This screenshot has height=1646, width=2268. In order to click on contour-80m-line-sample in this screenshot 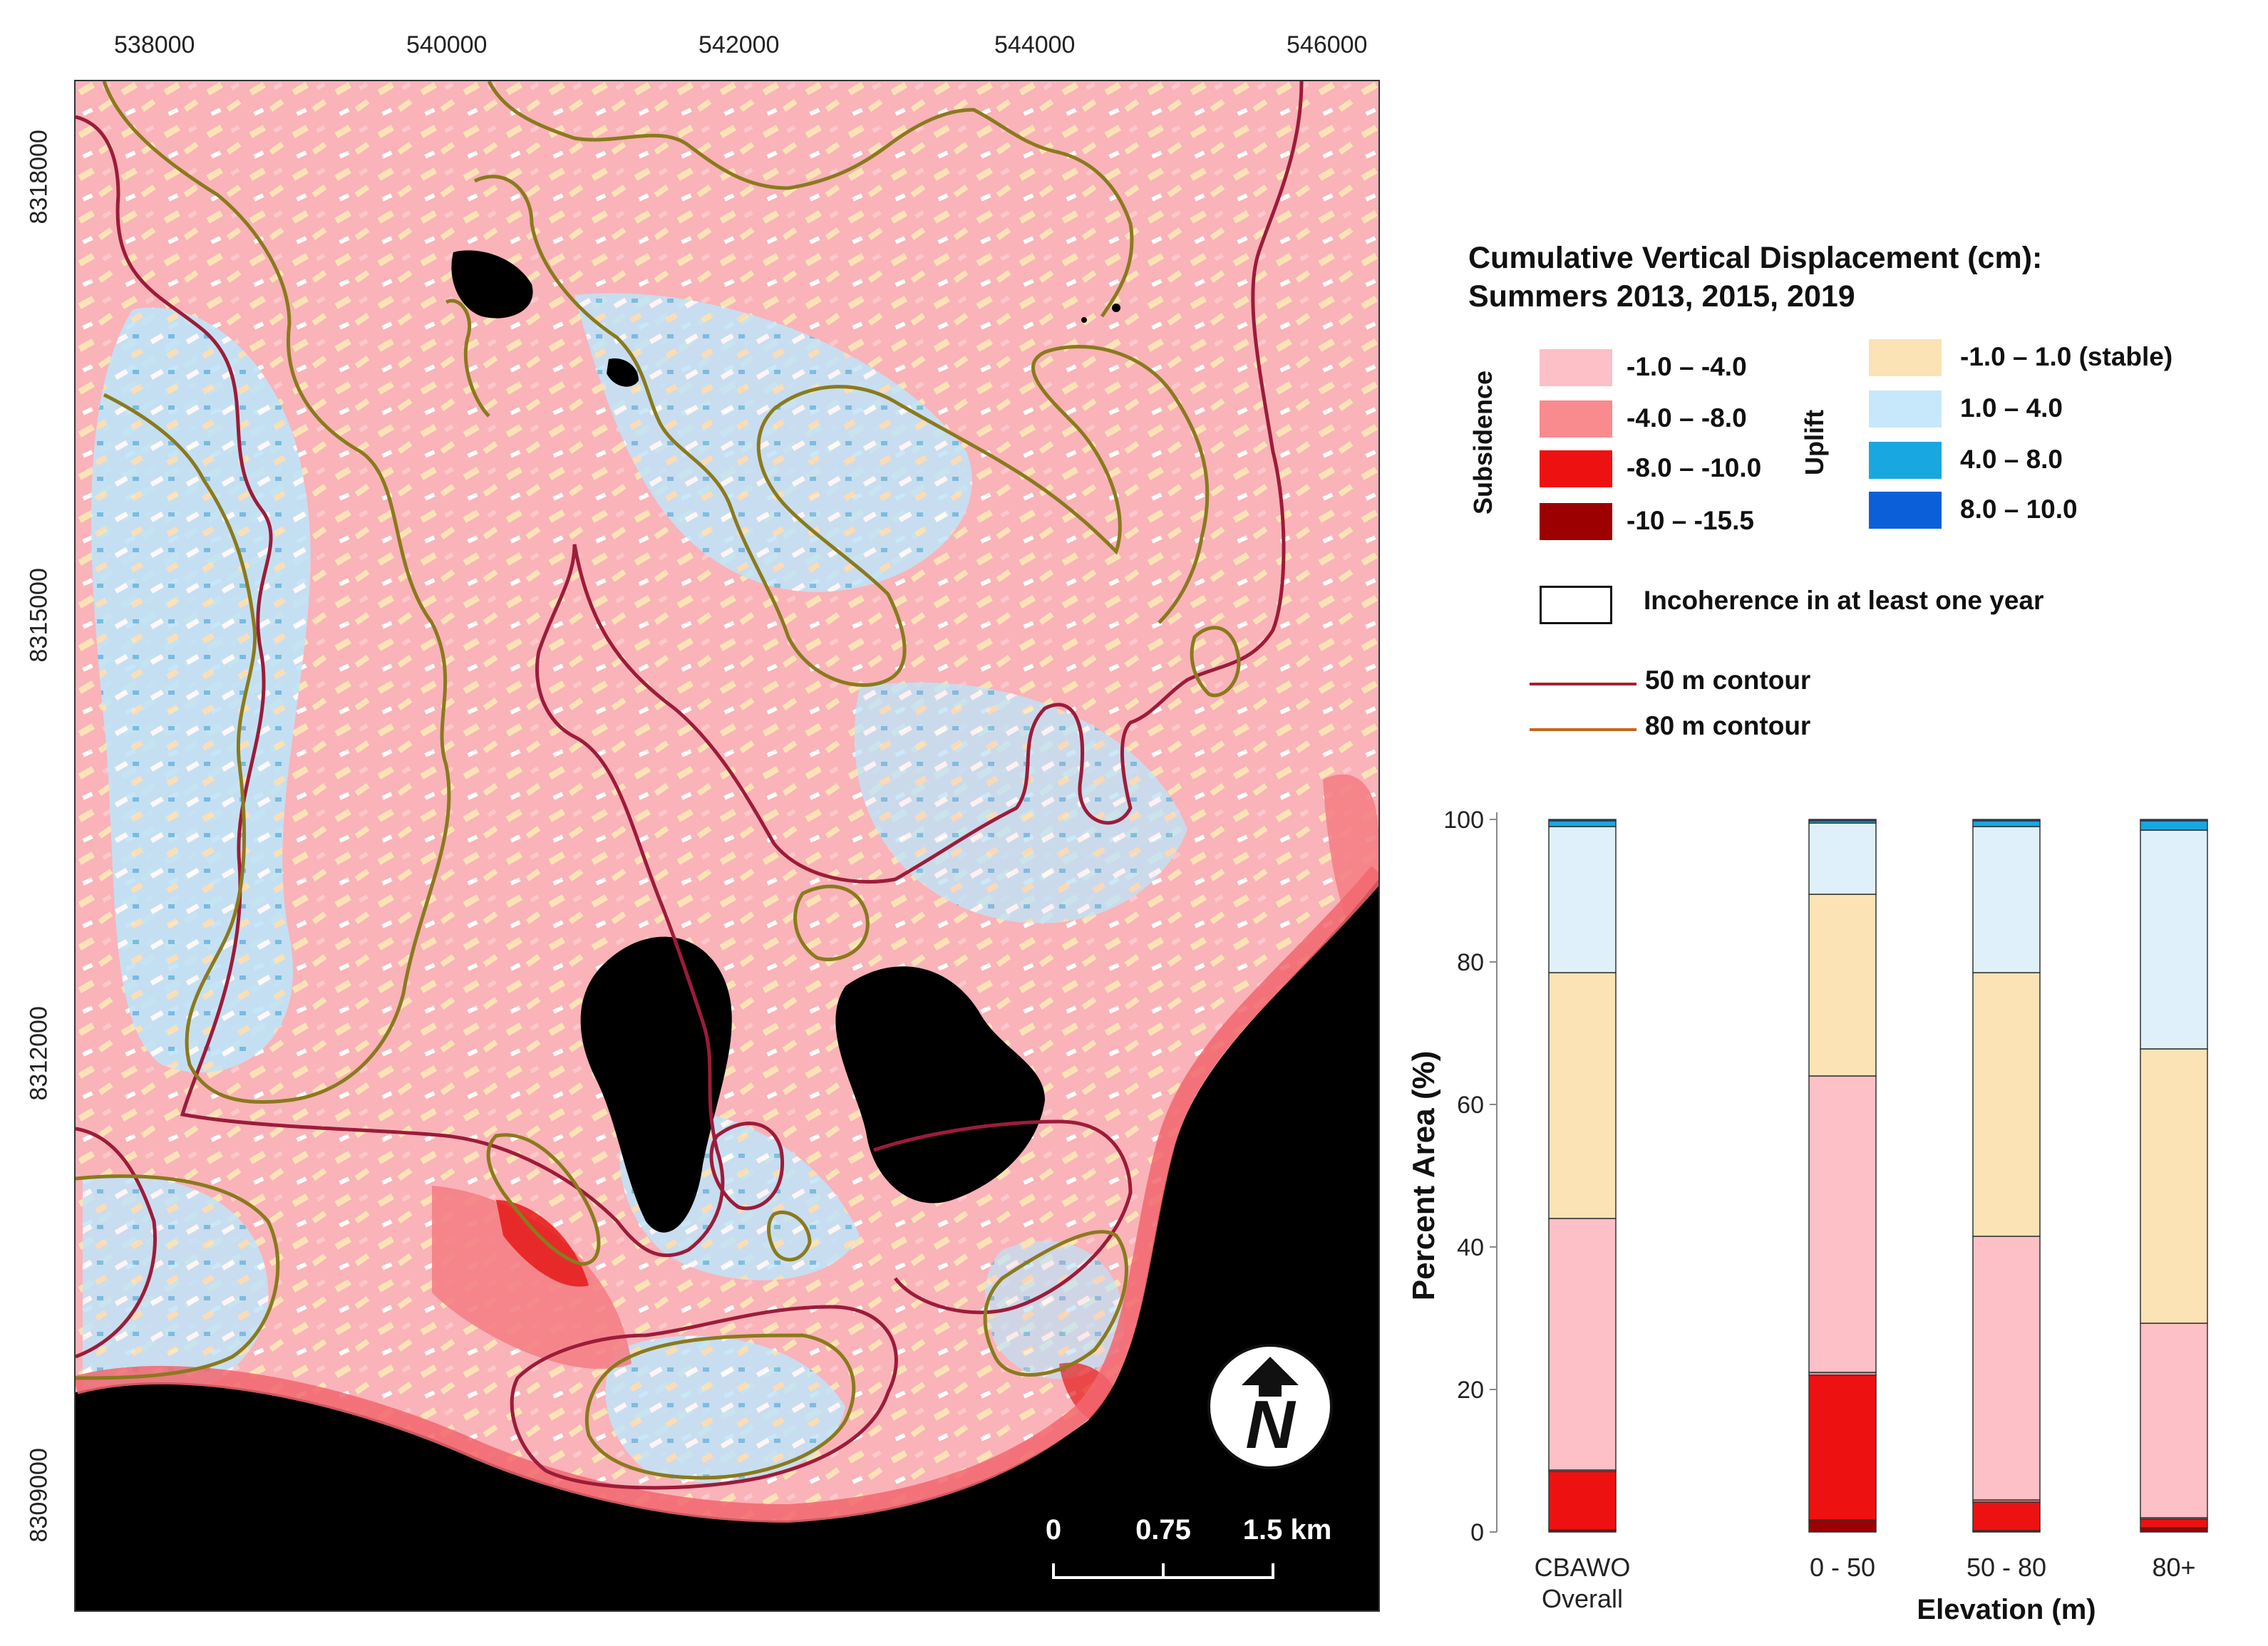, I will do `click(1583, 729)`.